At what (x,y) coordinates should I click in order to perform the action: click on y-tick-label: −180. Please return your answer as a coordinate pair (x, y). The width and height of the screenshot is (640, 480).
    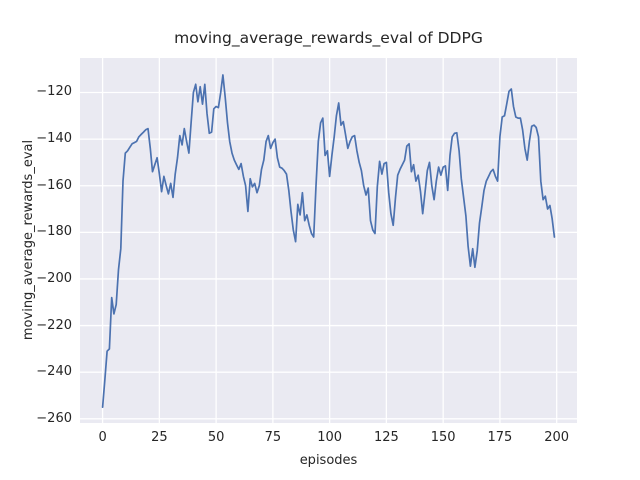
    Looking at the image, I should click on (54, 232).